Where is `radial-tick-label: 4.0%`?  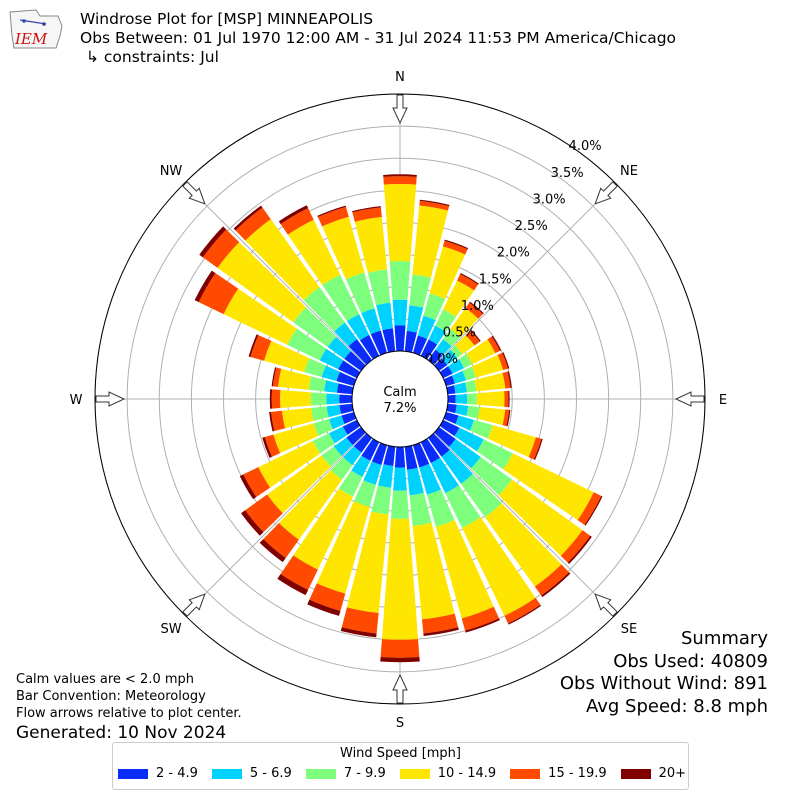
radial-tick-label: 4.0% is located at coordinates (585, 146).